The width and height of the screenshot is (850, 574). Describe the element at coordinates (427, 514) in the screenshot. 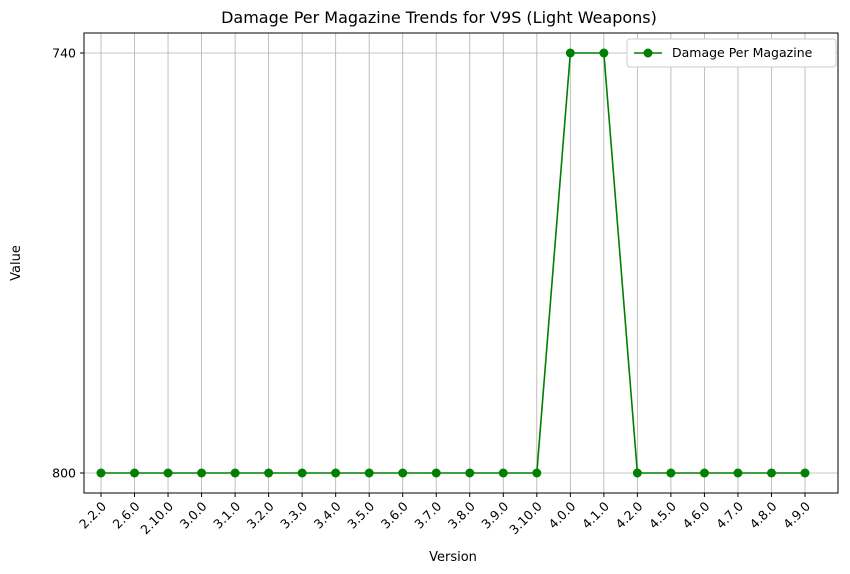

I see `x-tick-label: 3.7.0` at that location.